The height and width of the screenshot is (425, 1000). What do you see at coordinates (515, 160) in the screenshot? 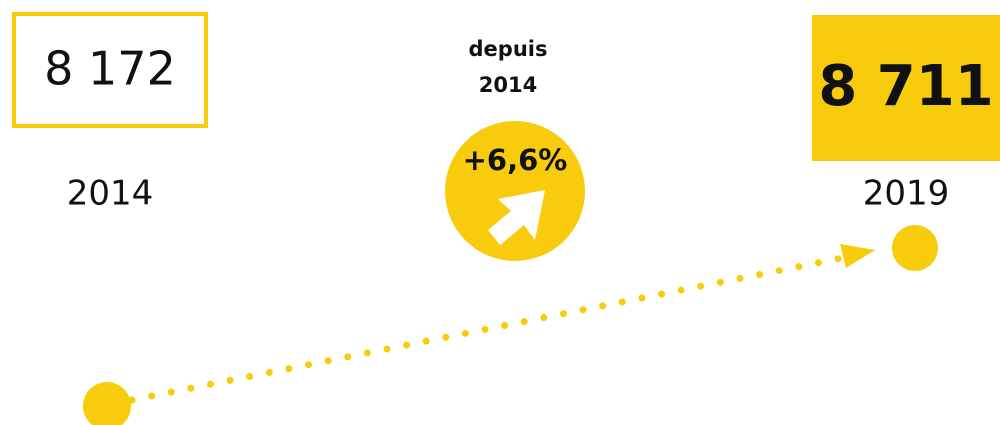
I see `change-value: +6,6%` at bounding box center [515, 160].